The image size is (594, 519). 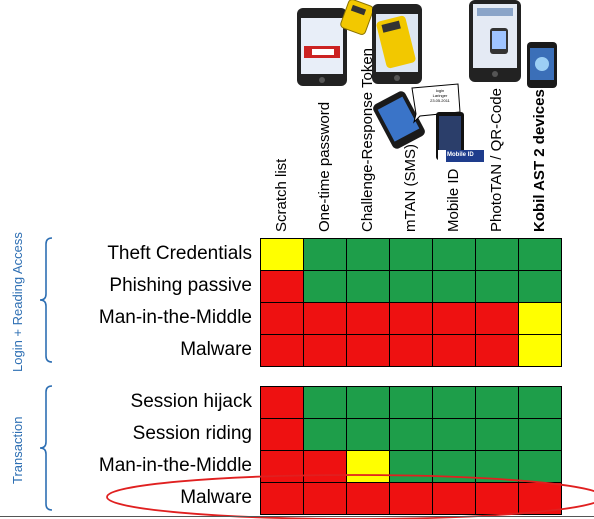 What do you see at coordinates (460, 137) in the screenshot?
I see `mobile-id-phone-icon` at bounding box center [460, 137].